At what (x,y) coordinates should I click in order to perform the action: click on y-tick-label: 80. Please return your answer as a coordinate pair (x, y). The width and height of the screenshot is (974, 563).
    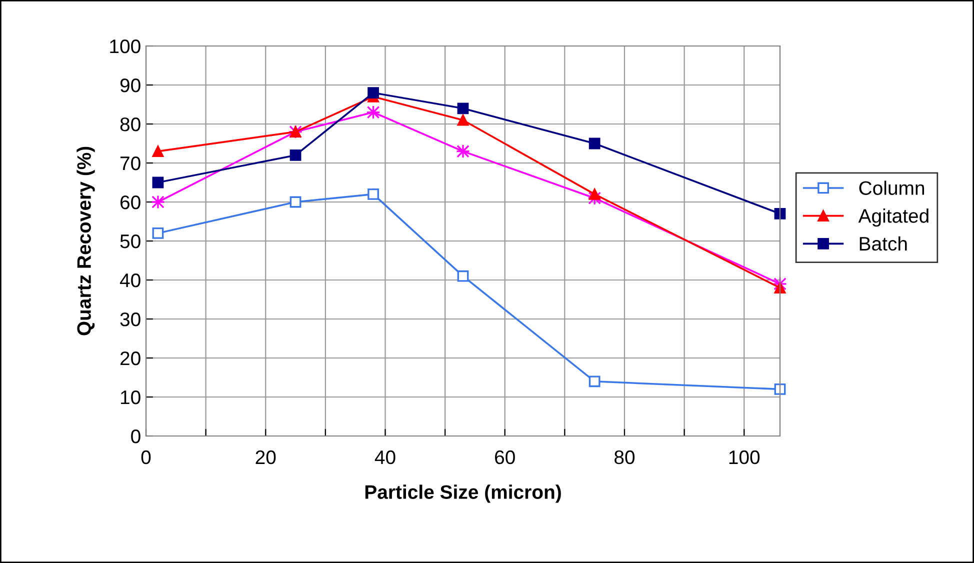
    Looking at the image, I should click on (130, 124).